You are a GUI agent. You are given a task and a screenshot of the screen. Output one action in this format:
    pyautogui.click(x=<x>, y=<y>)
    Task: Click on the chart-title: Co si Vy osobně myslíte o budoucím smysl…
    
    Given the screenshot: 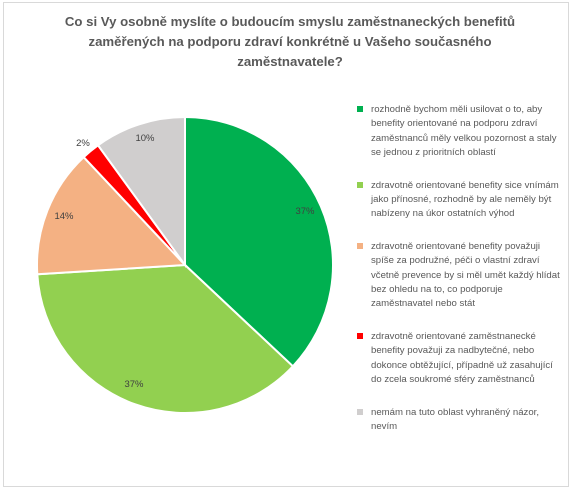 What is the action you would take?
    pyautogui.click(x=290, y=41)
    